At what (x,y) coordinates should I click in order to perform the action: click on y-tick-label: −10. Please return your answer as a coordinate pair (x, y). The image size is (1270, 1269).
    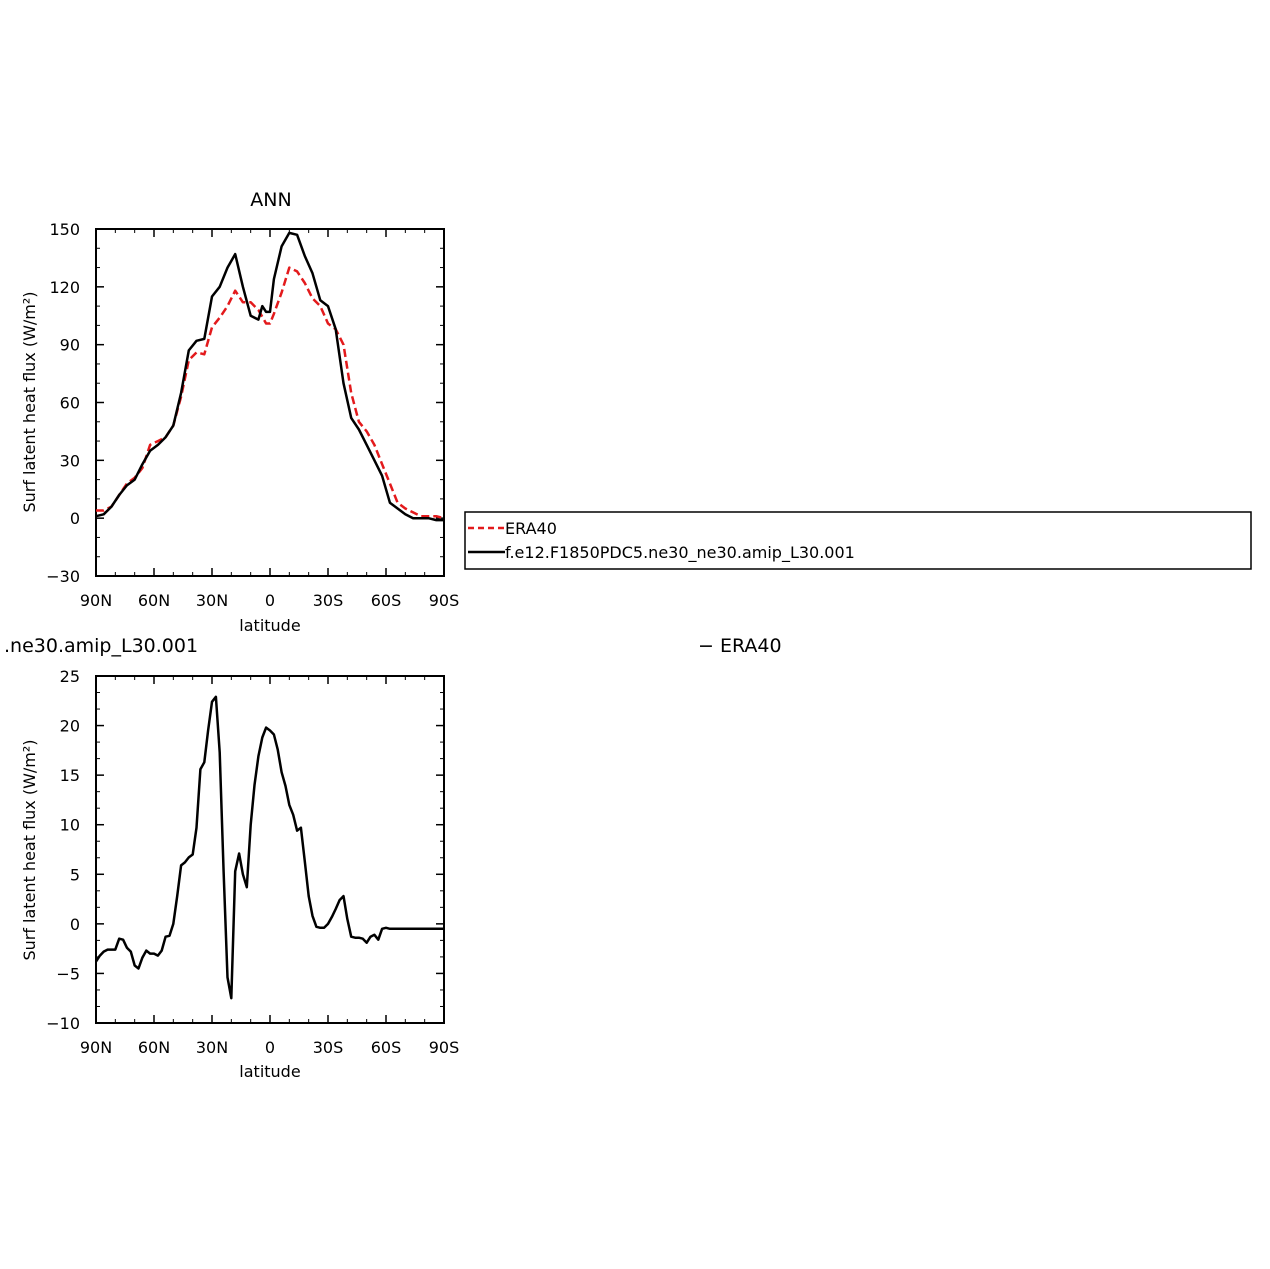
    Looking at the image, I should click on (63, 1023).